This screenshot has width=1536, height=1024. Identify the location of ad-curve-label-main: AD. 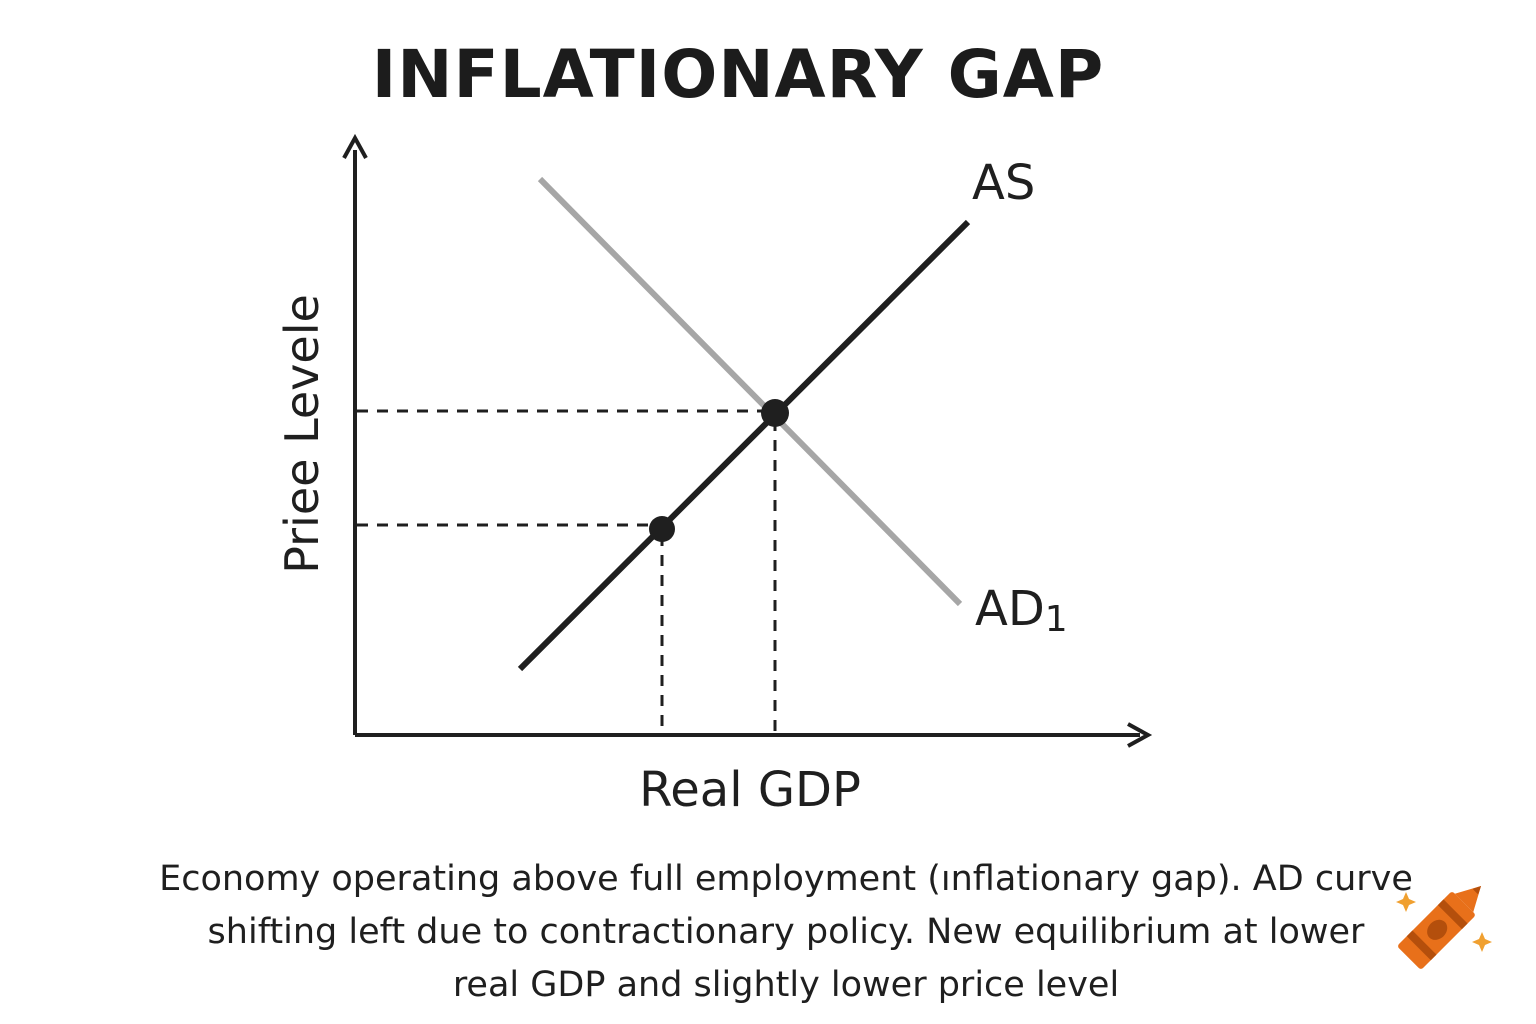
(1010, 609).